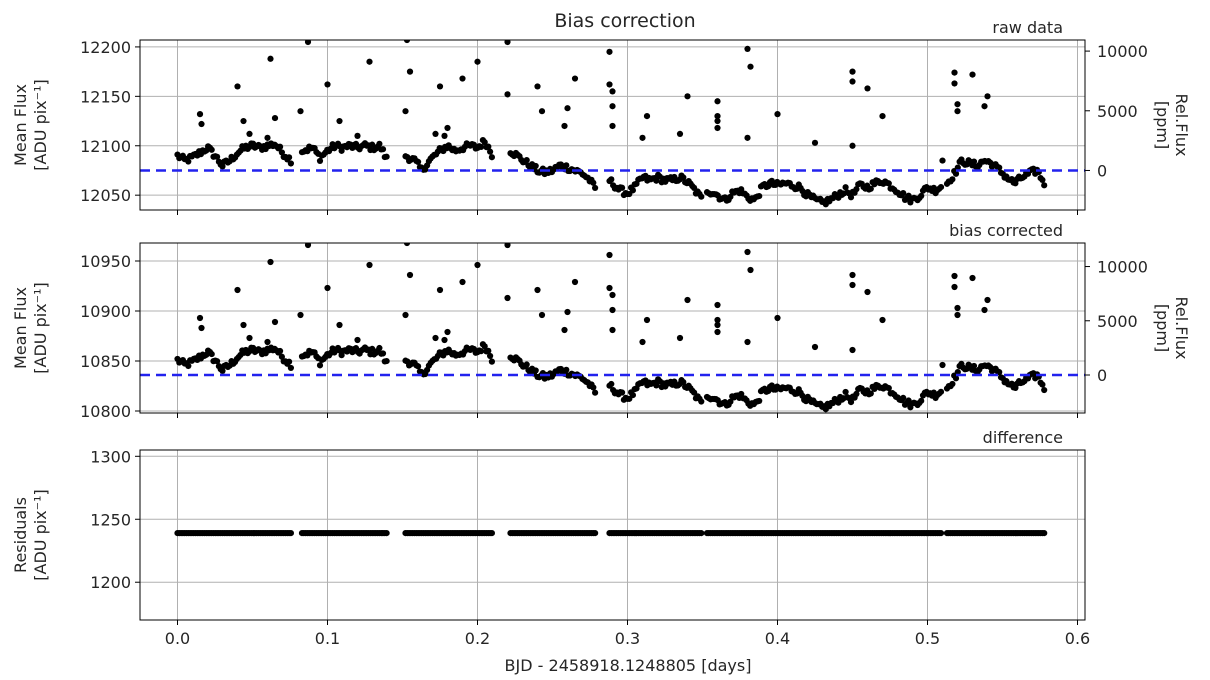  What do you see at coordinates (105, 195) in the screenshot?
I see `y-tick-label: 12050` at bounding box center [105, 195].